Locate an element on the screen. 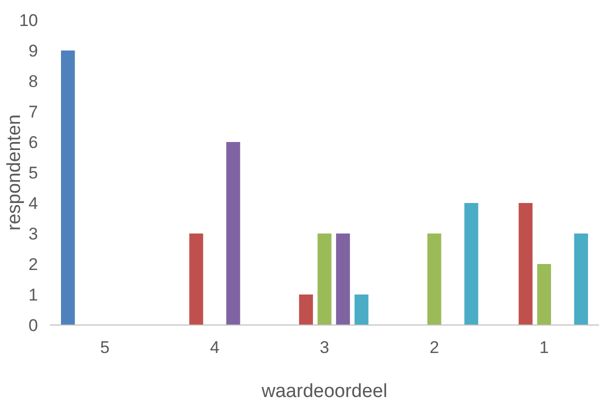 This screenshot has height=403, width=607. x-tick-label: 5 is located at coordinates (105, 347).